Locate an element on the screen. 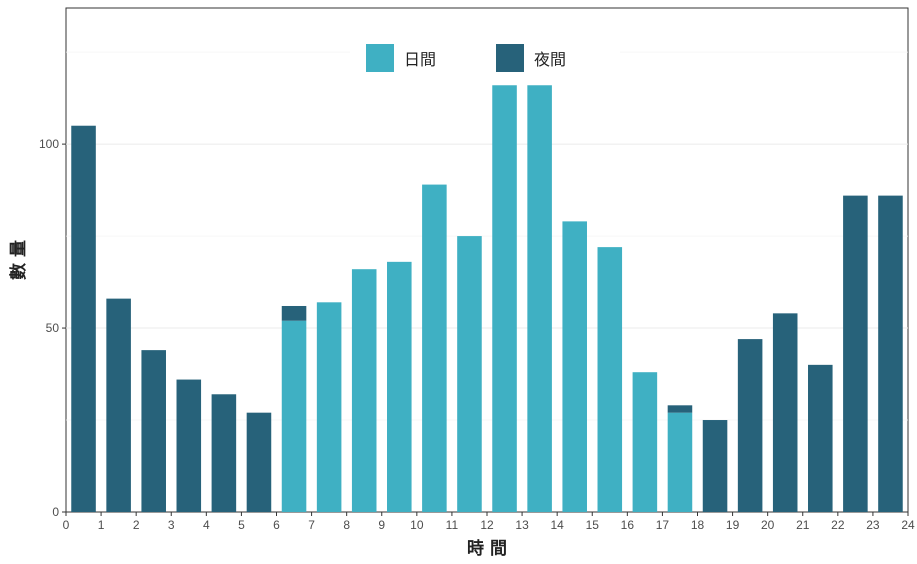 The width and height of the screenshot is (917, 564). x-tick-label: 8 is located at coordinates (346, 525).